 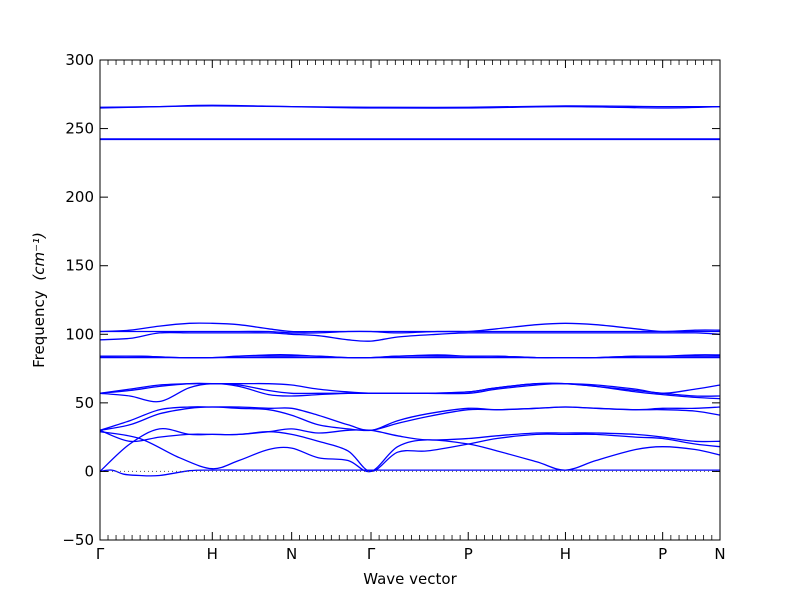 What do you see at coordinates (79, 197) in the screenshot?
I see `y-tick-label: 200` at bounding box center [79, 197].